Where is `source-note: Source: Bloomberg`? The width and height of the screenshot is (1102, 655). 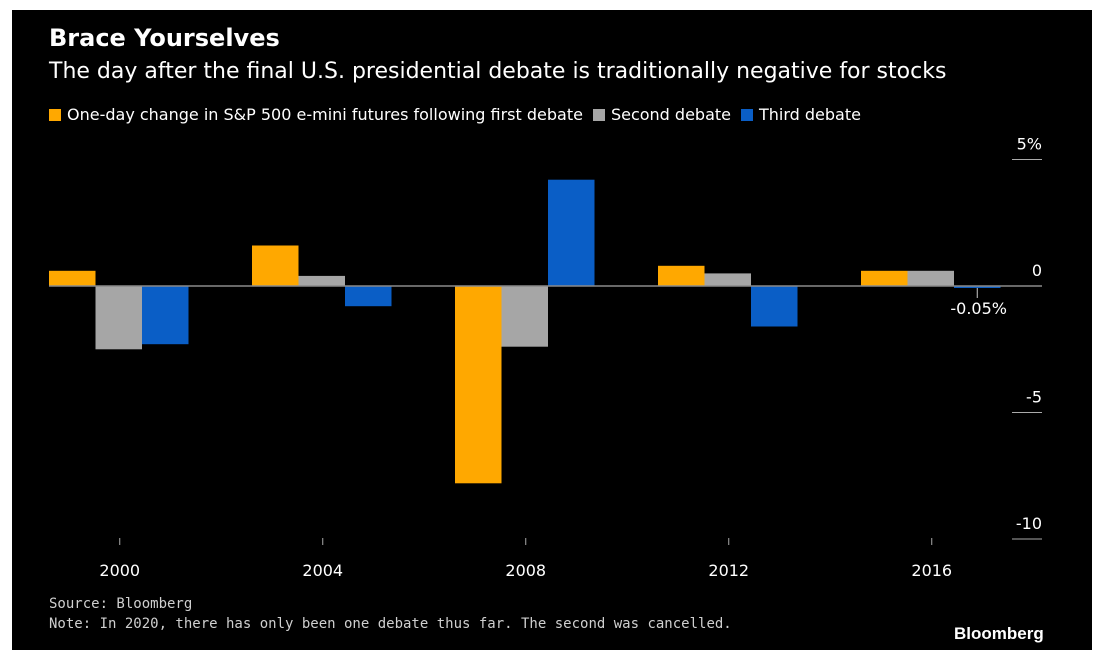
source-note: Source: Bloomberg is located at coordinates (121, 604).